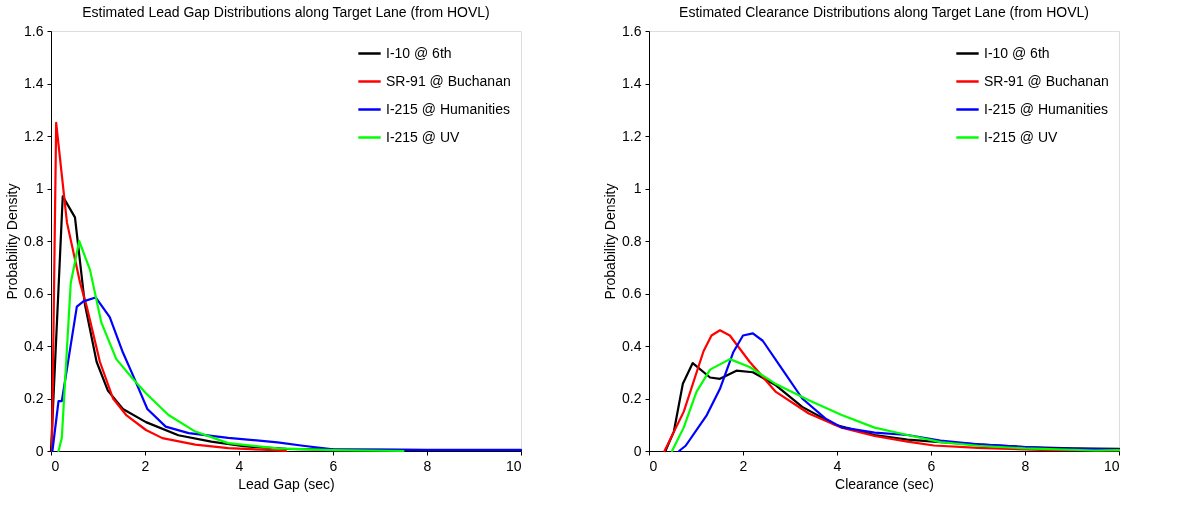 This screenshot has width=1179, height=518. I want to click on x-axis-title: Clearance (sec), so click(884, 483).